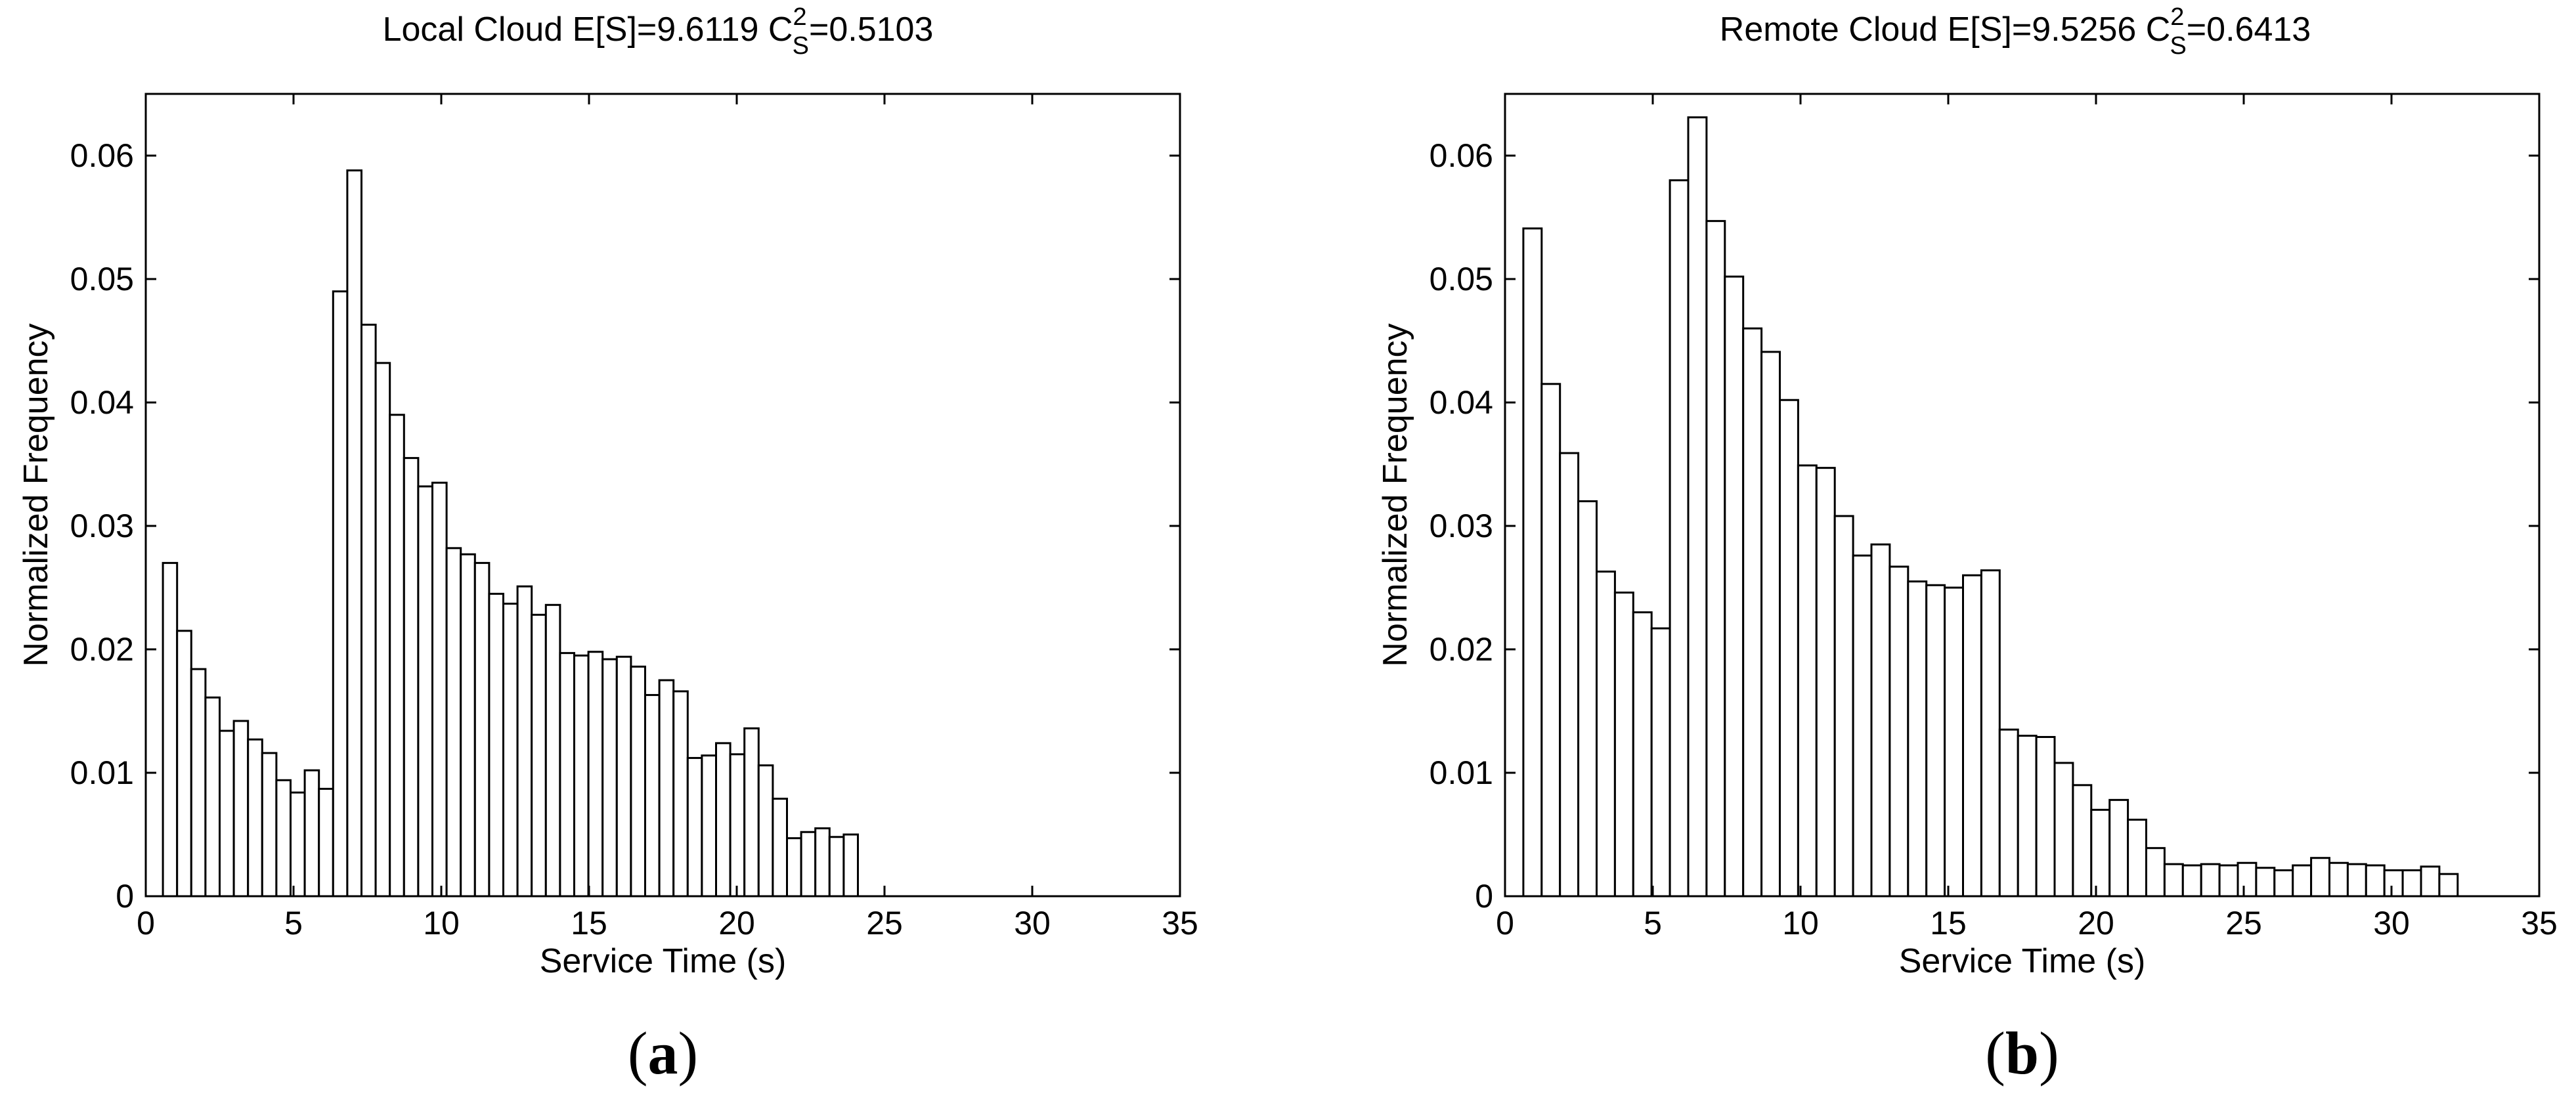  I want to click on panel-letter-b: b, so click(2022, 1053).